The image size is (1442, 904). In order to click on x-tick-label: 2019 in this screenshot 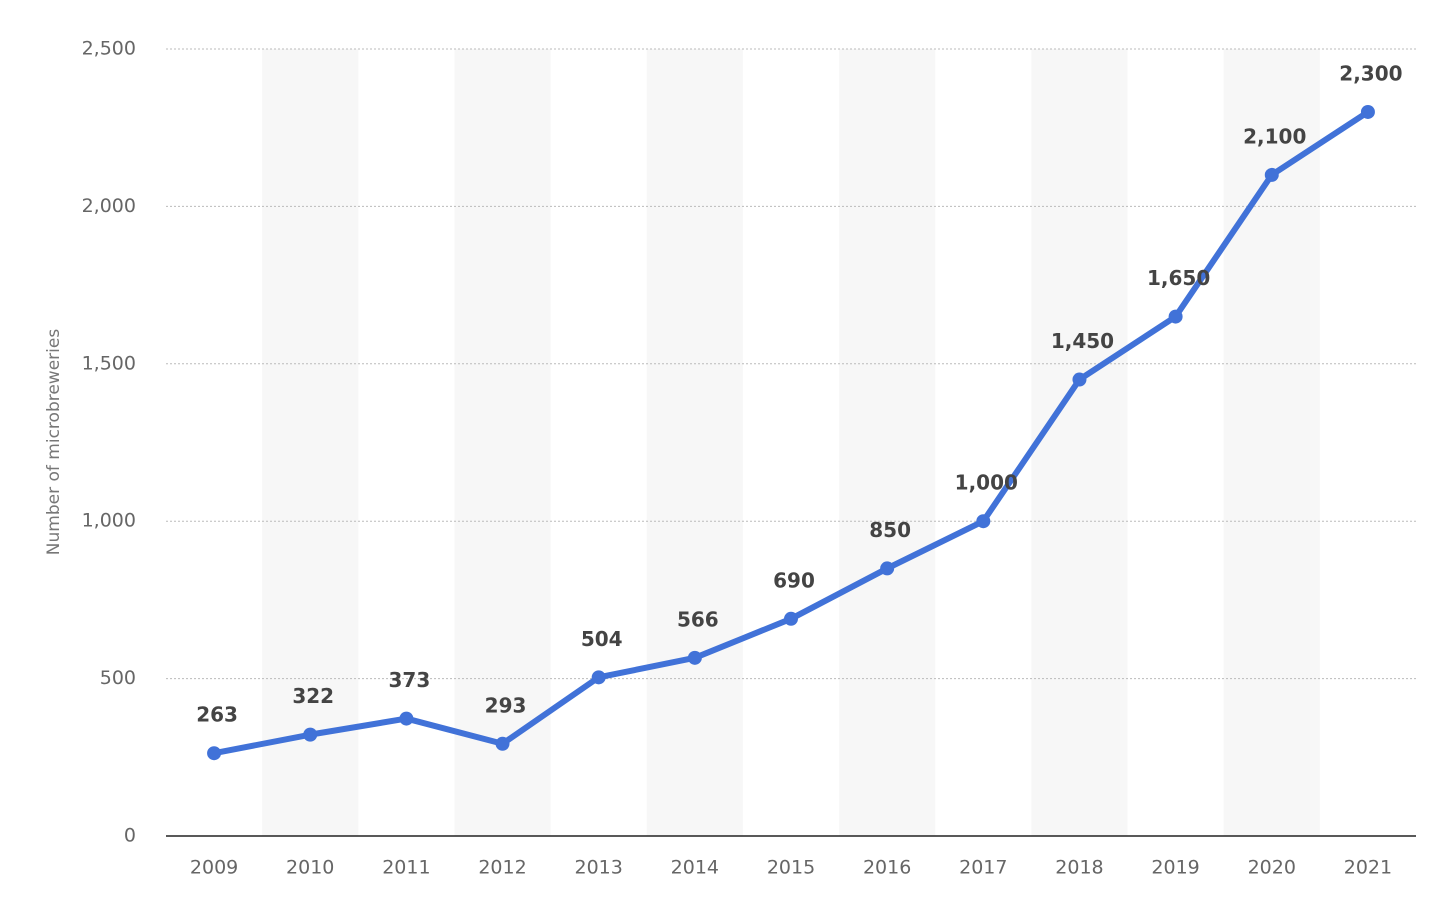, I will do `click(1175, 868)`.